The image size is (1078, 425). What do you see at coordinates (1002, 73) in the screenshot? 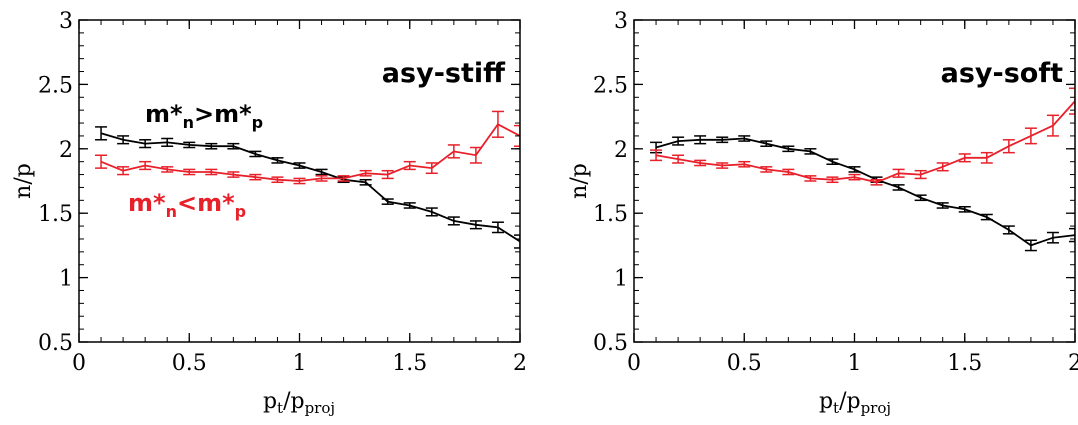
I see `panel-annotation: asy-soft` at bounding box center [1002, 73].